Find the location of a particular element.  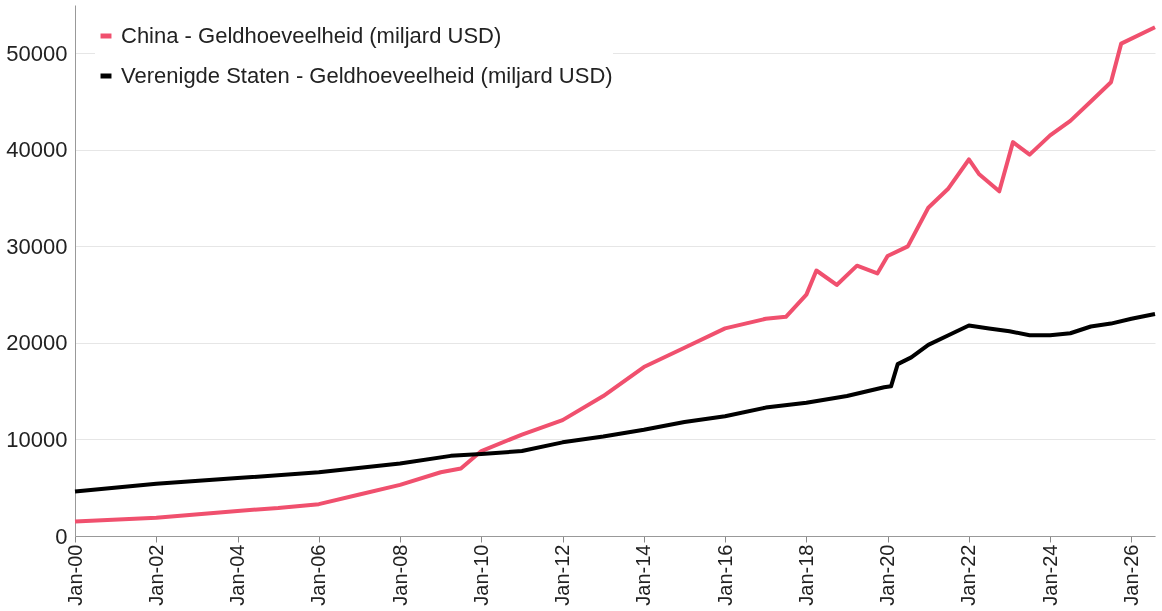

x-tick-label: Jan-12 is located at coordinates (562, 575).